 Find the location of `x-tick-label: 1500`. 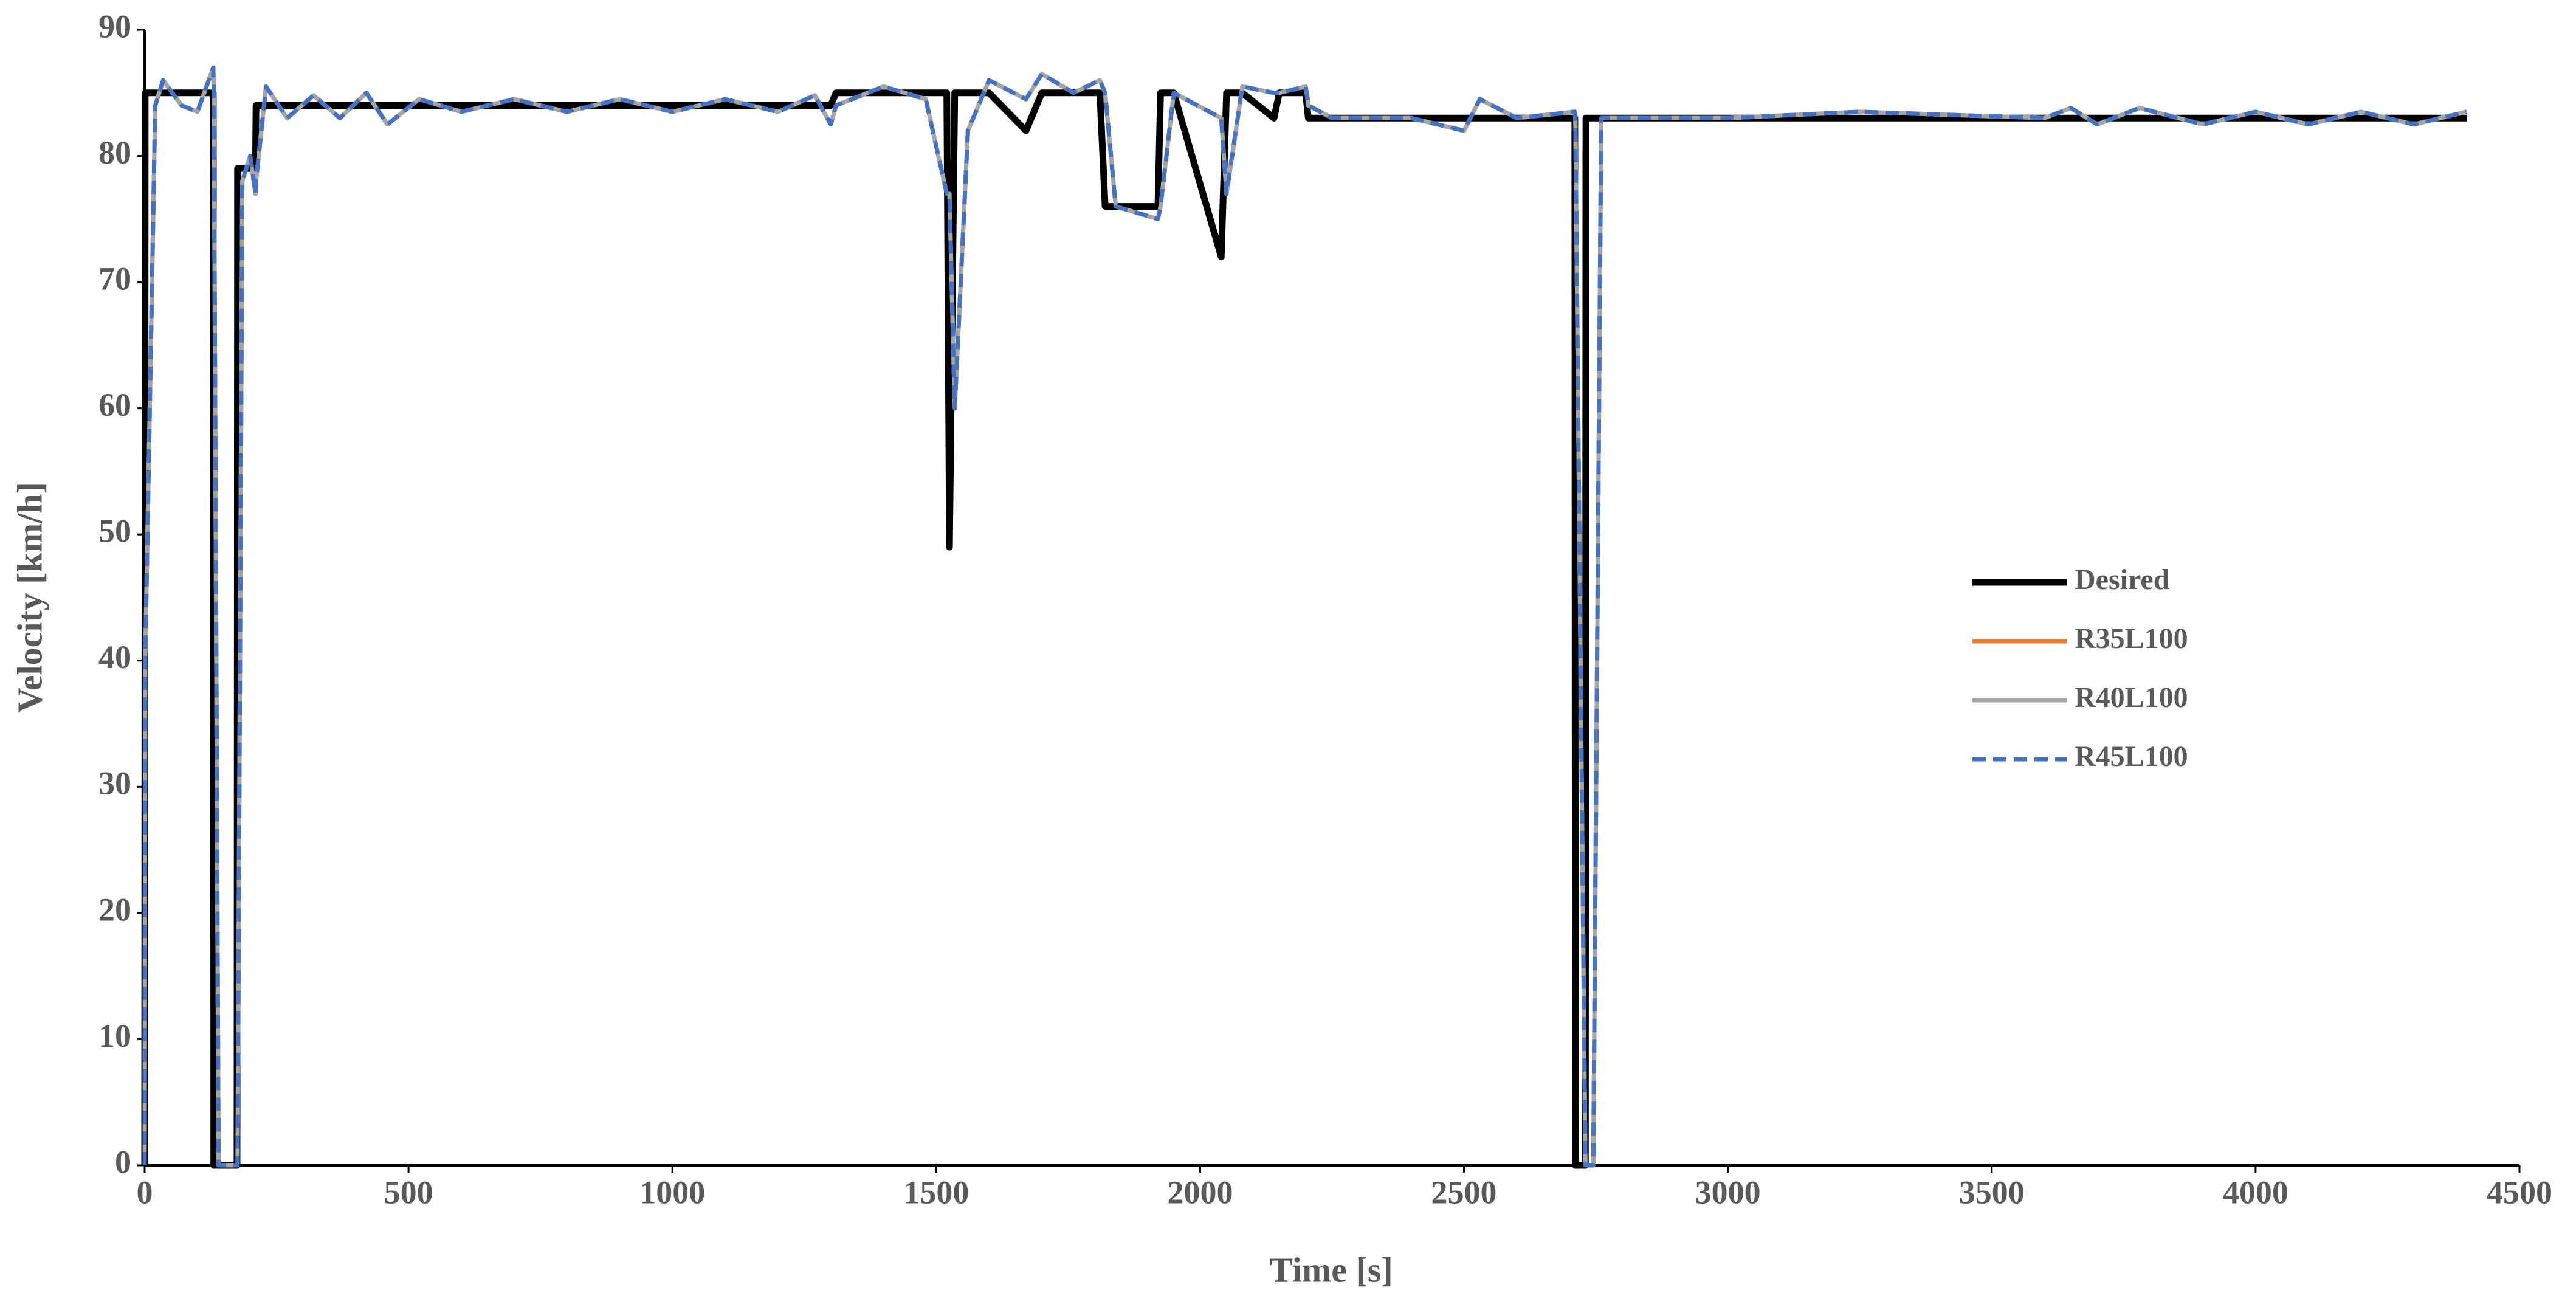

x-tick-label: 1500 is located at coordinates (936, 1192).